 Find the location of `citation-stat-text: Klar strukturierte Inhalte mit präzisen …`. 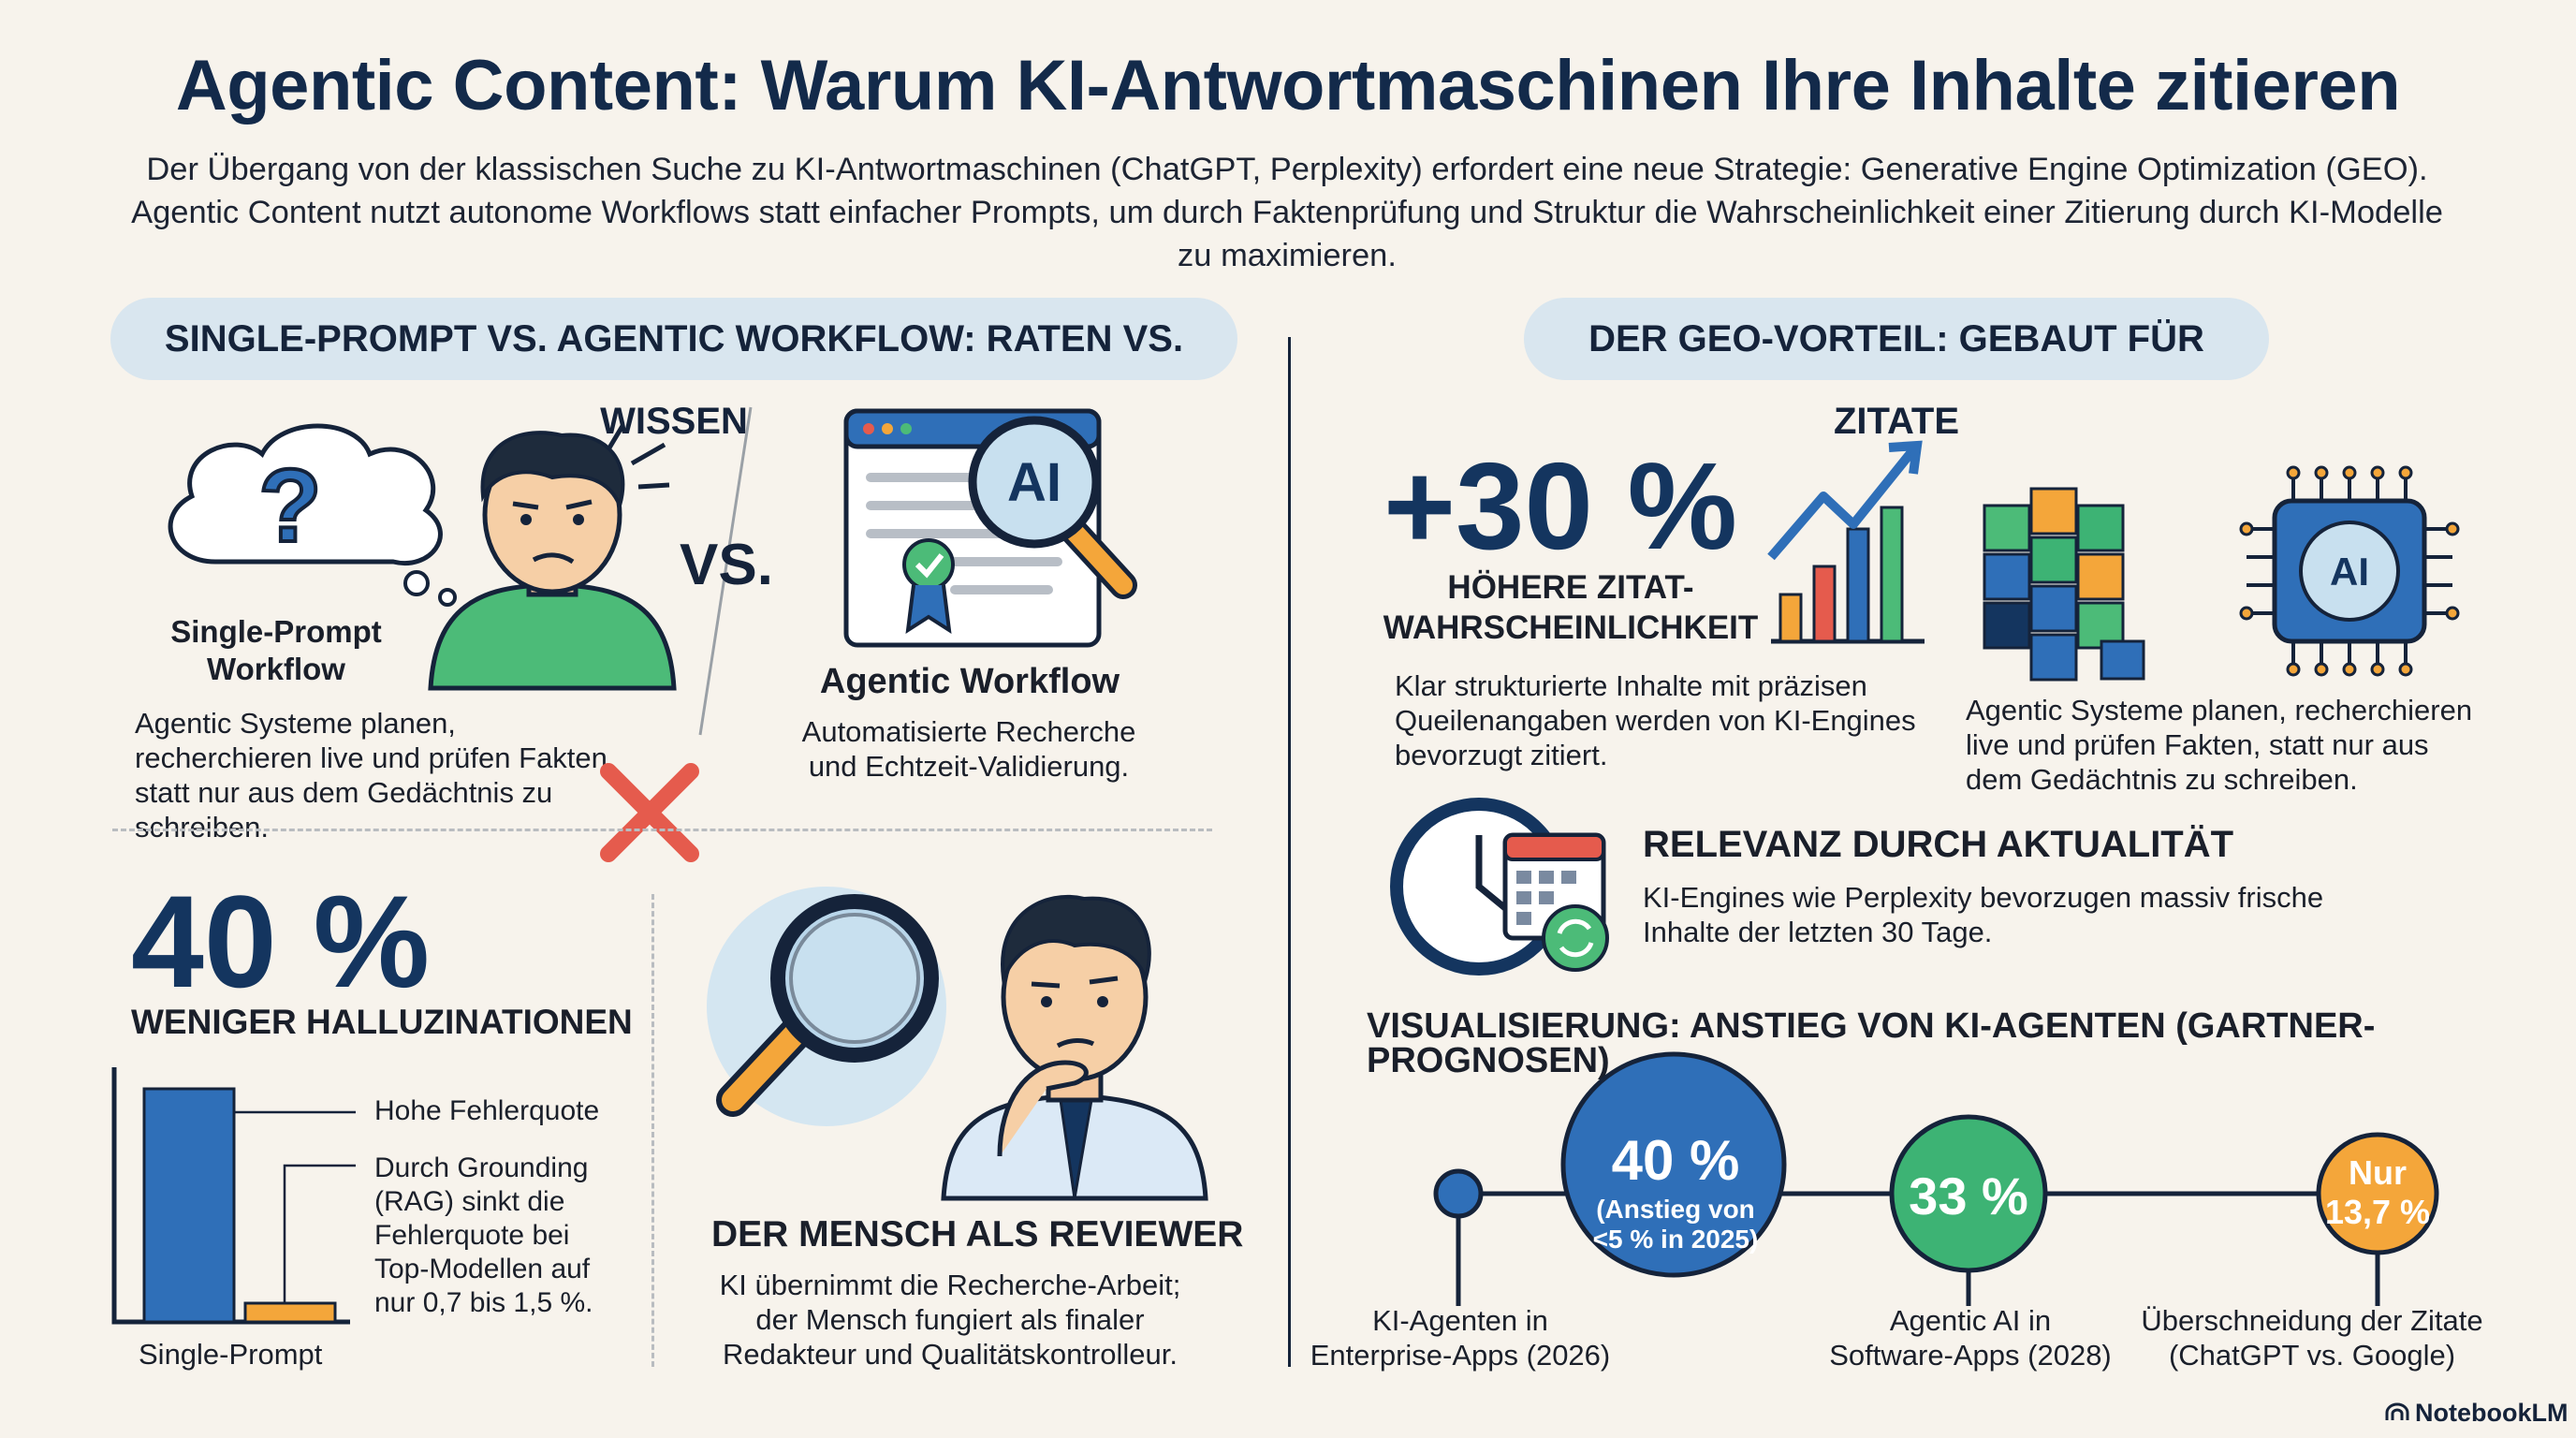

citation-stat-text: Klar strukturierte Inhalte mit präzisen … is located at coordinates (1655, 720).